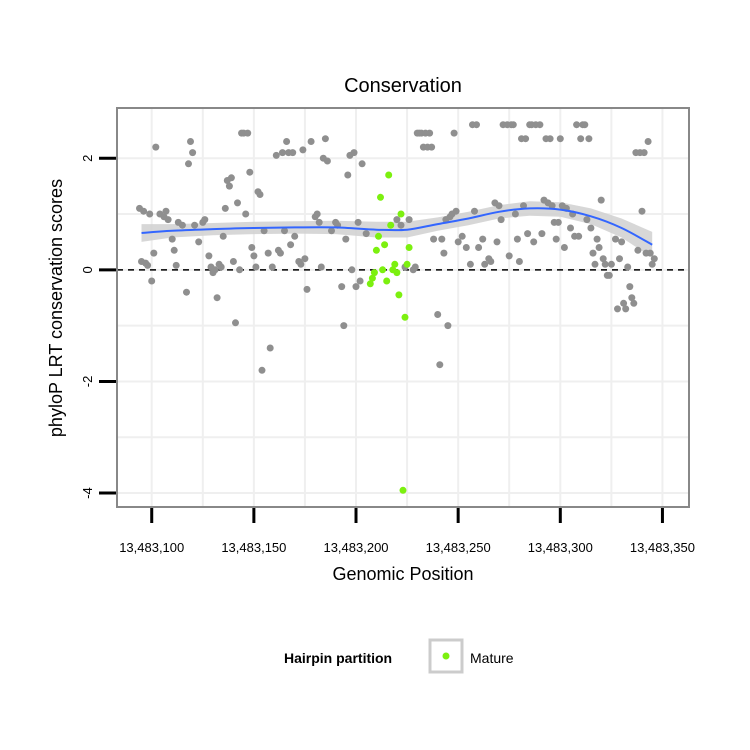 Image resolution: width=750 pixels, height=750 pixels. I want to click on x-tick-label: 13,483,300, so click(560, 547).